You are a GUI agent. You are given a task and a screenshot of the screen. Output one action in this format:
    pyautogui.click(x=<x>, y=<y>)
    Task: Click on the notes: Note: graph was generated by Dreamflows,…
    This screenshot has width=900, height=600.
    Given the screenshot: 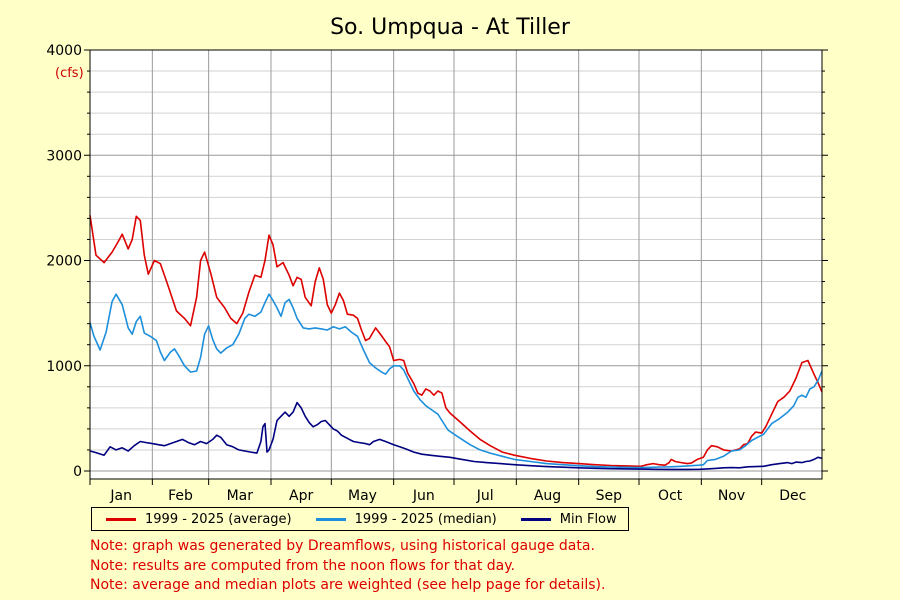 What is the action you would take?
    pyautogui.click(x=347, y=566)
    